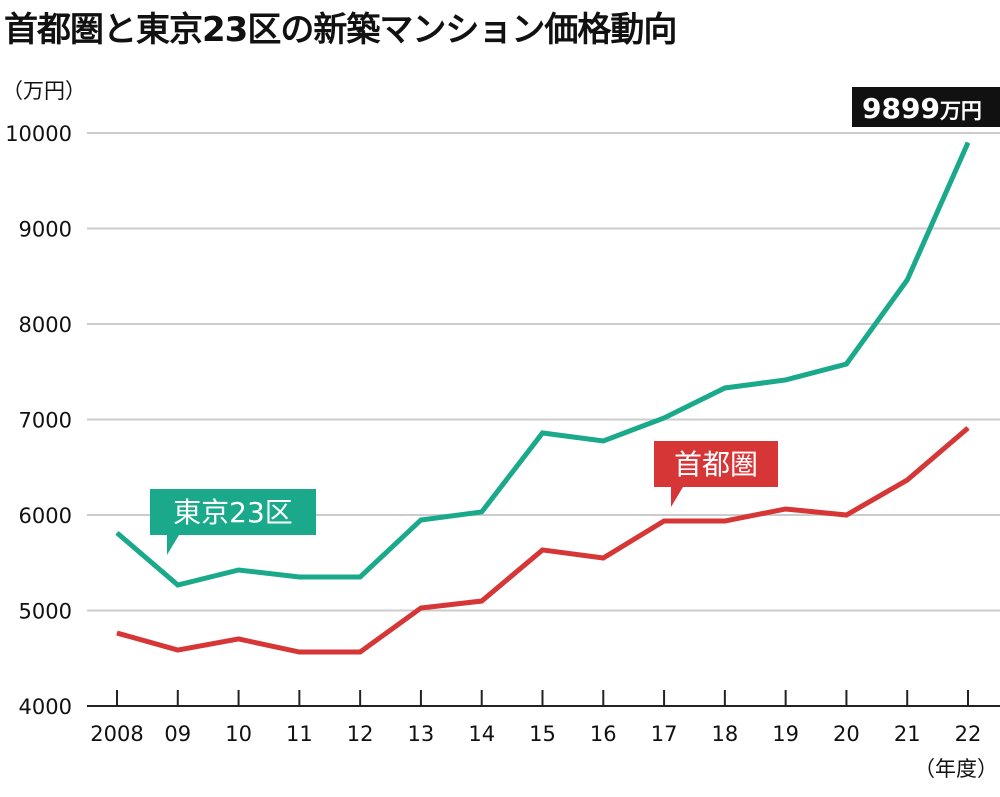  Describe the element at coordinates (968, 734) in the screenshot. I see `x-tick-label: 22` at that location.